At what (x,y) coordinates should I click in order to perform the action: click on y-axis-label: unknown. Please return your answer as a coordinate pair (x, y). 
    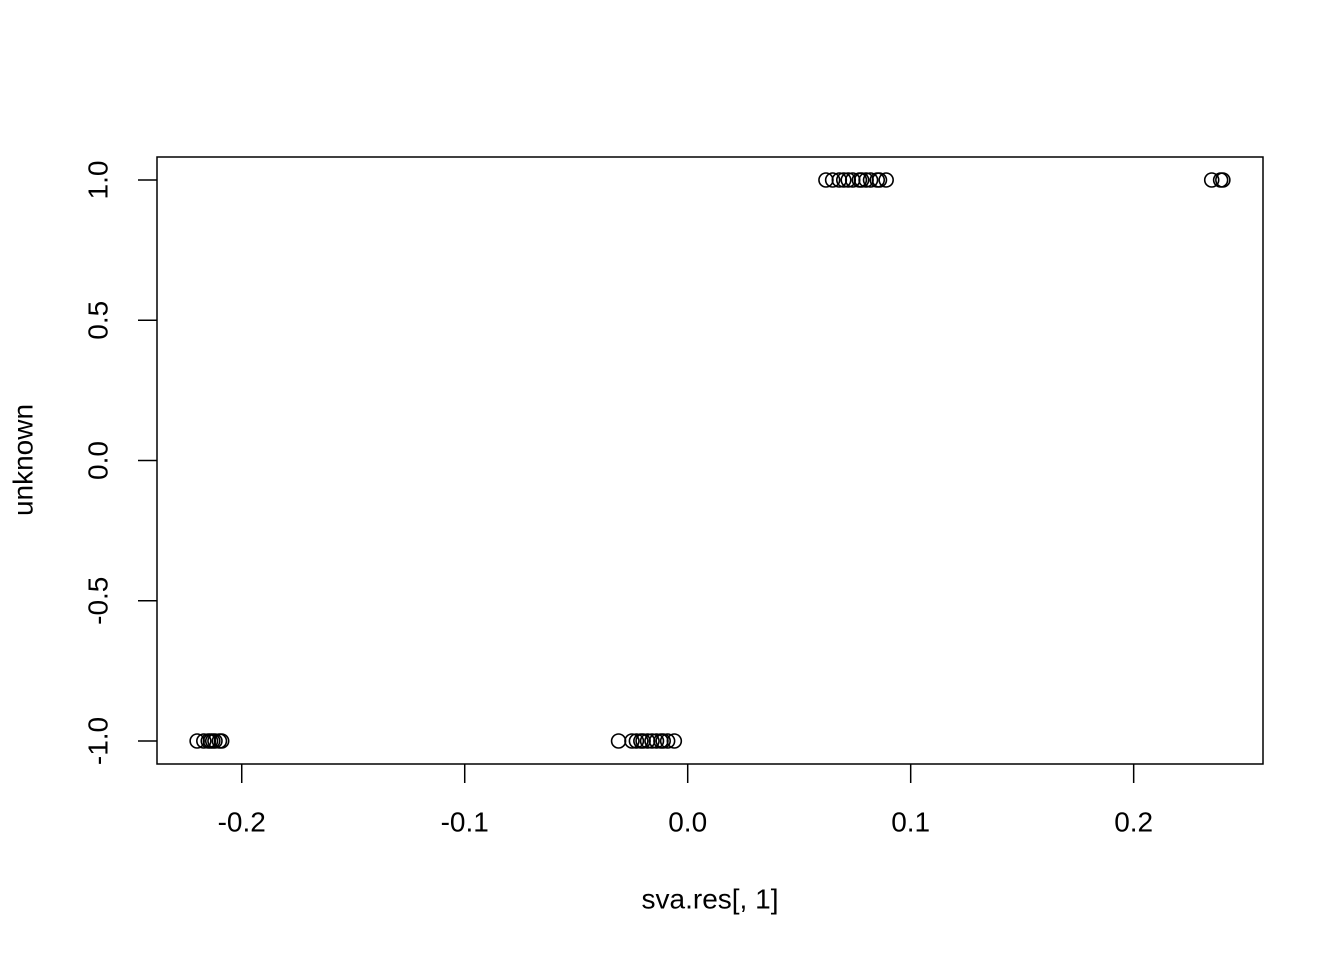
    Looking at the image, I should click on (22, 460).